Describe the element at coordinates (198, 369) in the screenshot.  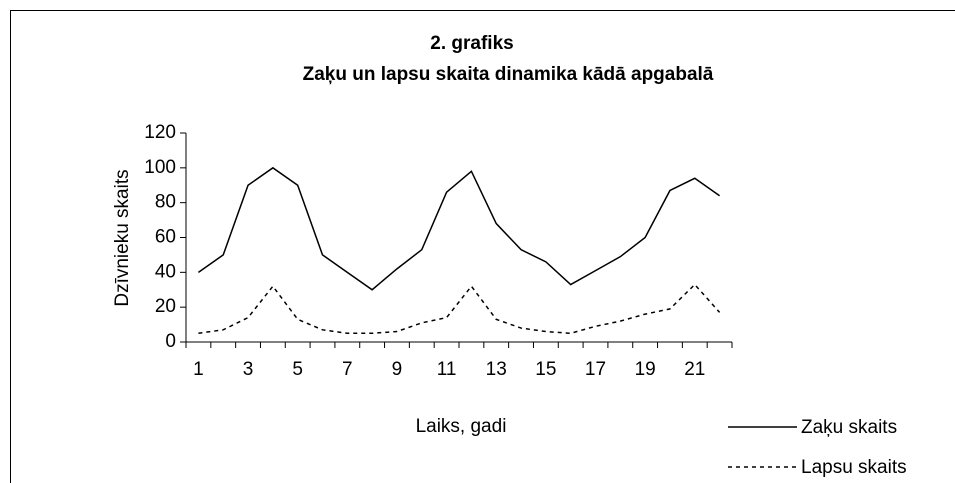
I see `x-tick-label: 1` at that location.